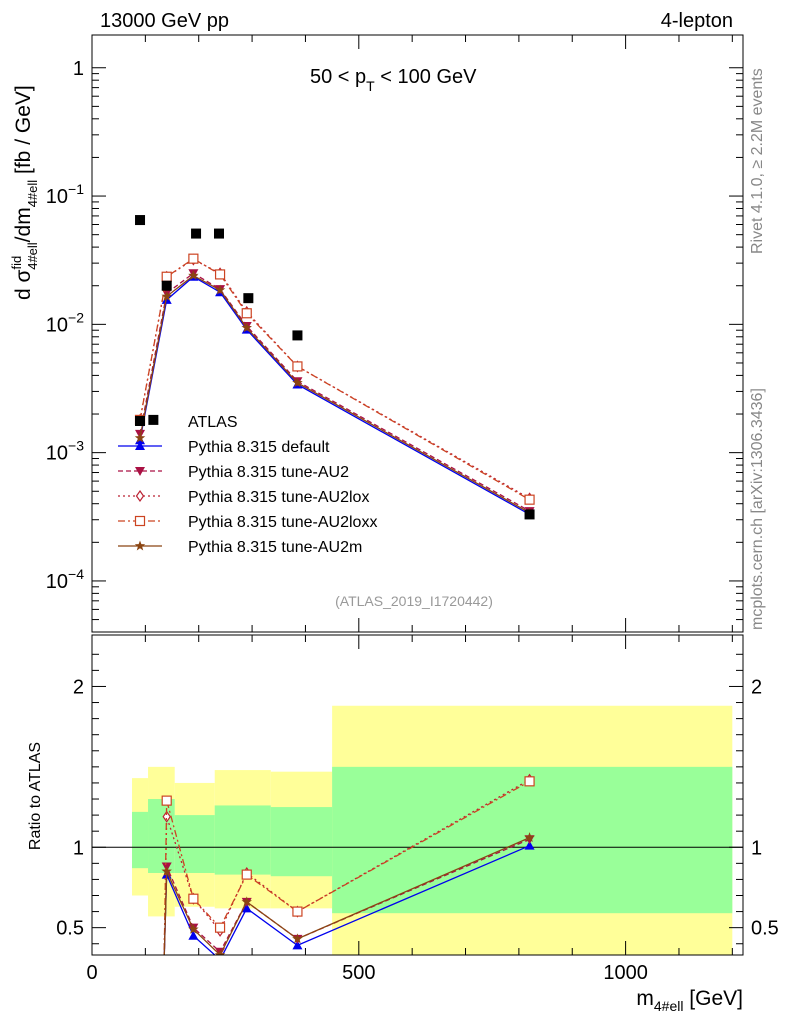 The height and width of the screenshot is (1024, 786). Describe the element at coordinates (275, 547) in the screenshot. I see `legend-label-4: Pythia 8.315 tune-AU2m` at that location.